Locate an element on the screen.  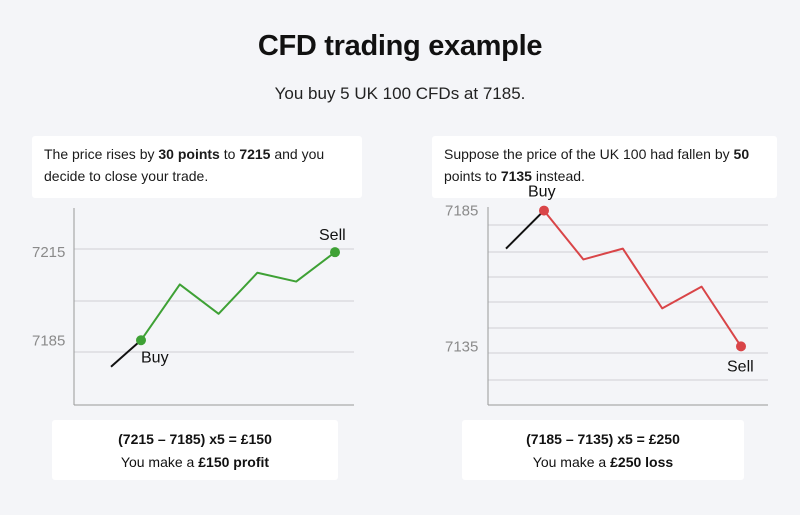
right-chart-price-line is located at coordinates (642, 278).